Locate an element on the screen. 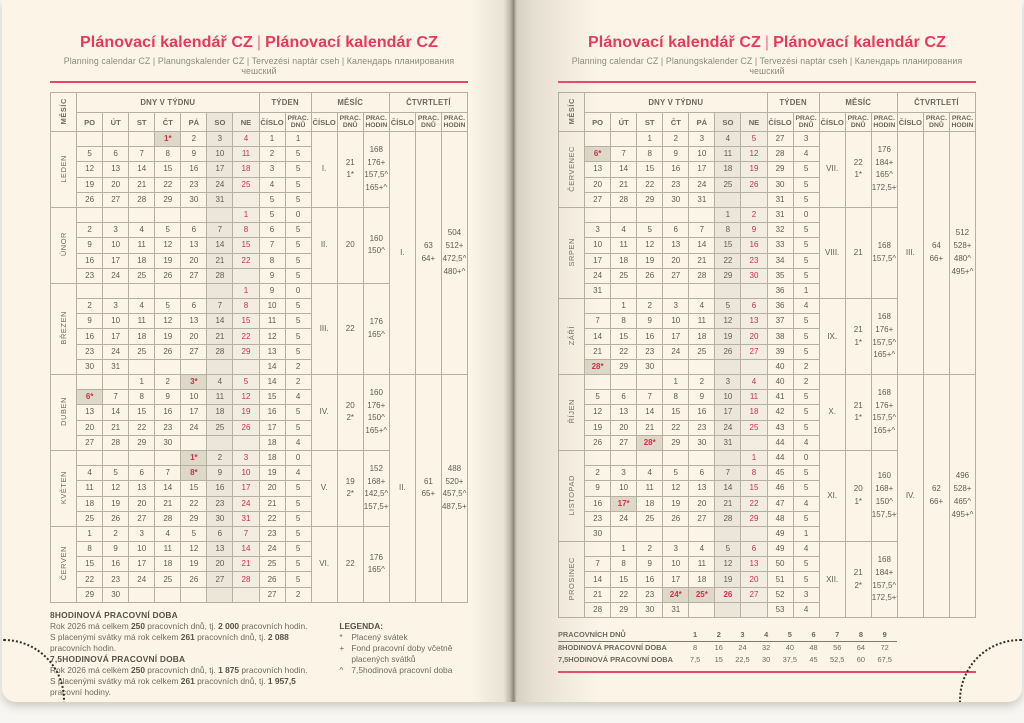  week-number-cell: 31 is located at coordinates (780, 199).